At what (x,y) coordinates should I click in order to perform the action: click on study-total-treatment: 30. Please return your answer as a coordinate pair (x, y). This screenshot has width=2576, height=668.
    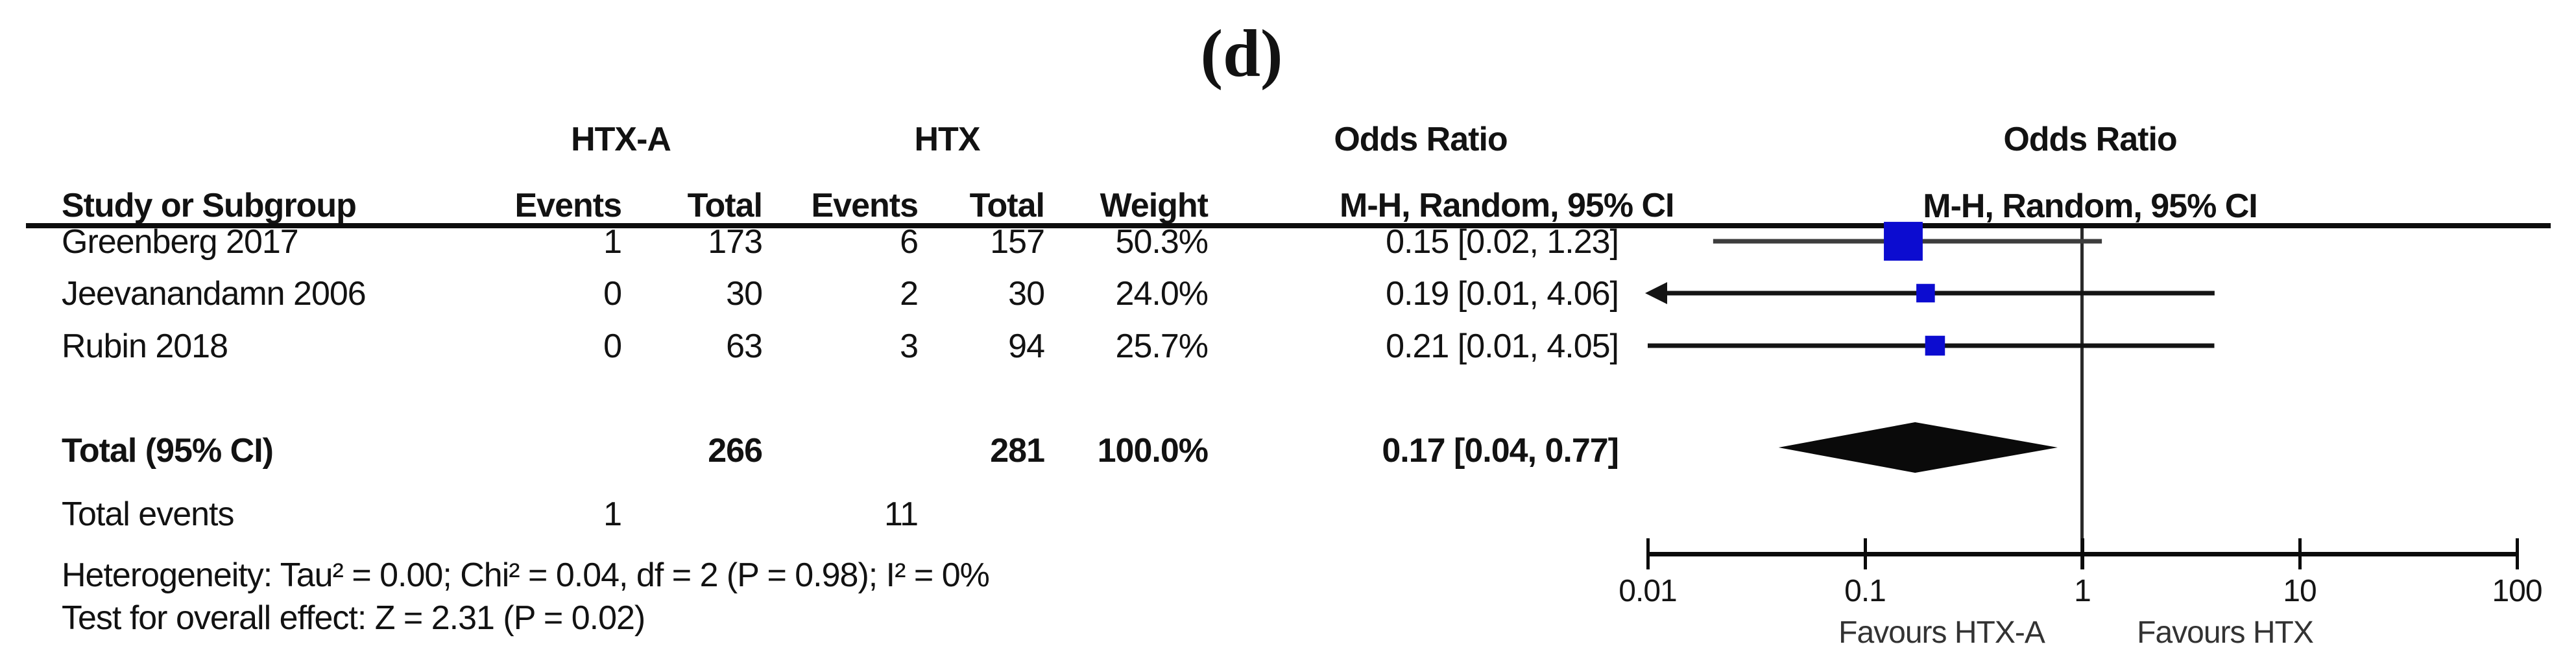
    Looking at the image, I should click on (744, 294).